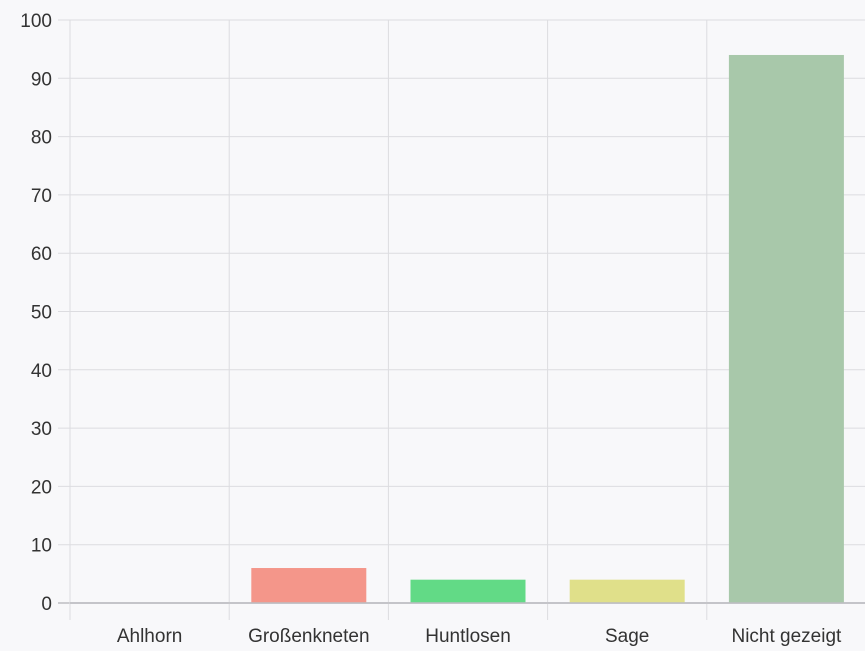 This screenshot has height=651, width=865. I want to click on y-tick-label: 20, so click(41, 487).